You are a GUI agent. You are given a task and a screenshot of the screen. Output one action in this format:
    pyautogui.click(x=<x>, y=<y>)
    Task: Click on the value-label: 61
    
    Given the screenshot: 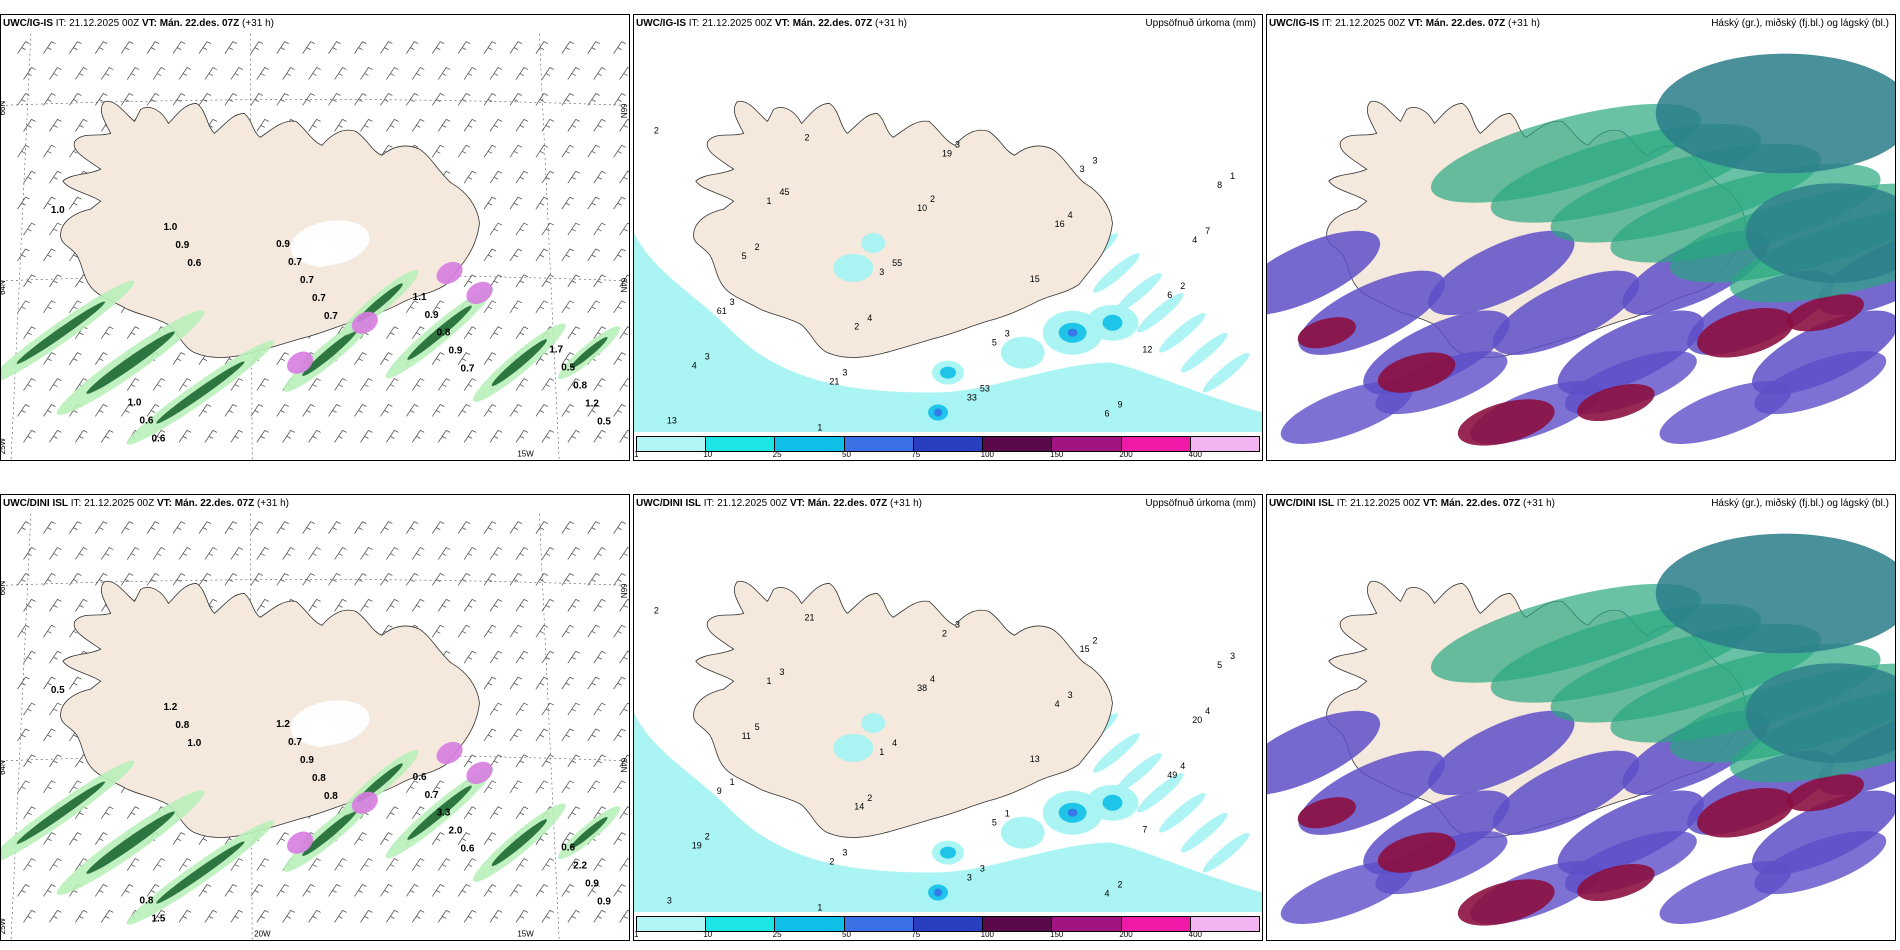 What is the action you would take?
    pyautogui.click(x=722, y=311)
    